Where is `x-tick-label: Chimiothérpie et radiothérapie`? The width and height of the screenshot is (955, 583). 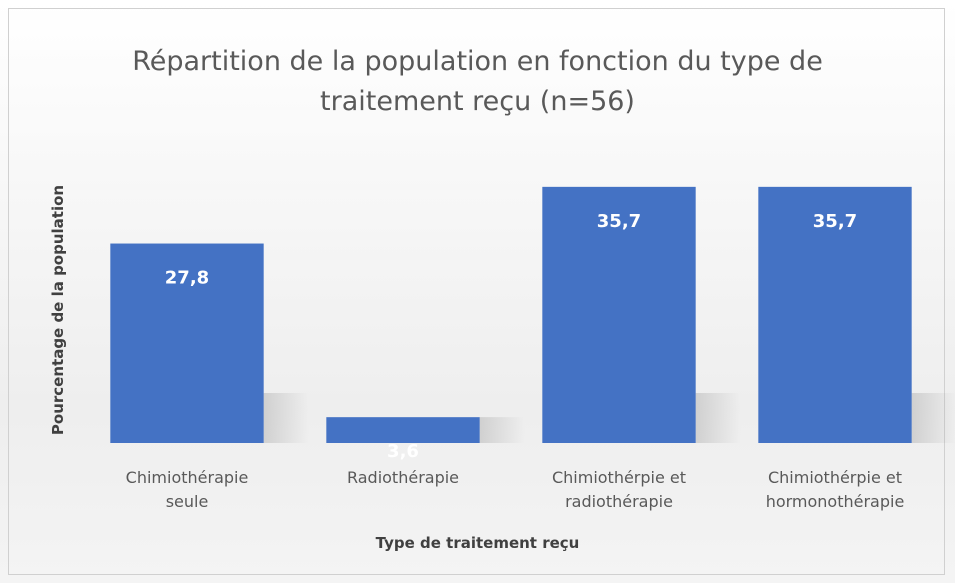
x-tick-label: Chimiothérpie et radiothérapie is located at coordinates (619, 489).